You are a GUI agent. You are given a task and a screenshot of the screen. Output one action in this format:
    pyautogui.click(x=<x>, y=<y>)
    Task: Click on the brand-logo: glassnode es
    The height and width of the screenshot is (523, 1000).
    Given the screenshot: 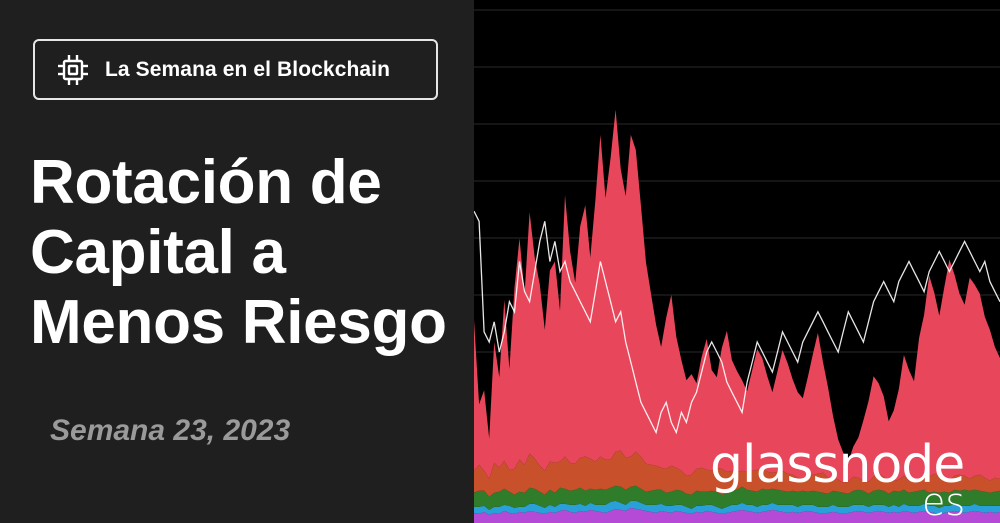 What is the action you would take?
    pyautogui.click(x=847, y=478)
    